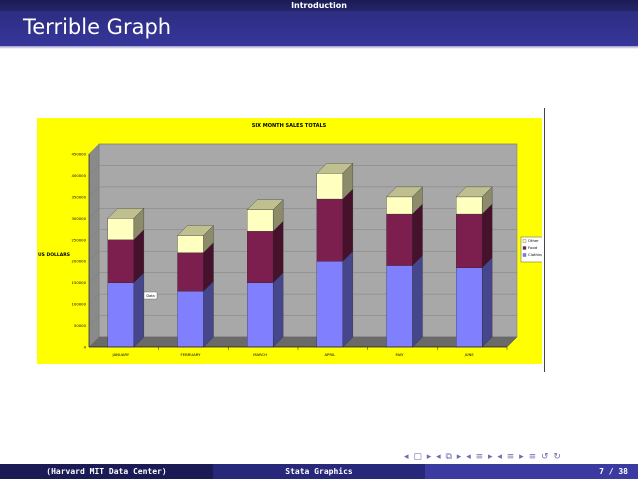 Image resolution: width=638 pixels, height=479 pixels. What do you see at coordinates (121, 354) in the screenshot?
I see `x-tick-label: JANUARY` at bounding box center [121, 354].